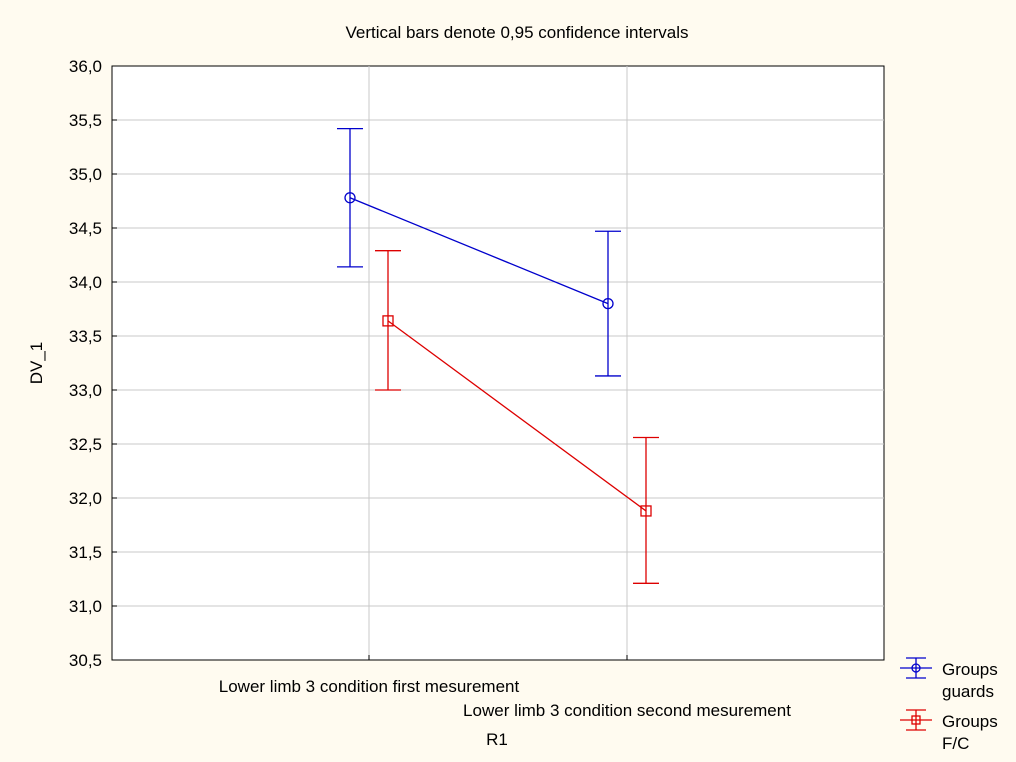 This screenshot has height=762, width=1016. I want to click on y-tick-label: 33,5, so click(85, 336).